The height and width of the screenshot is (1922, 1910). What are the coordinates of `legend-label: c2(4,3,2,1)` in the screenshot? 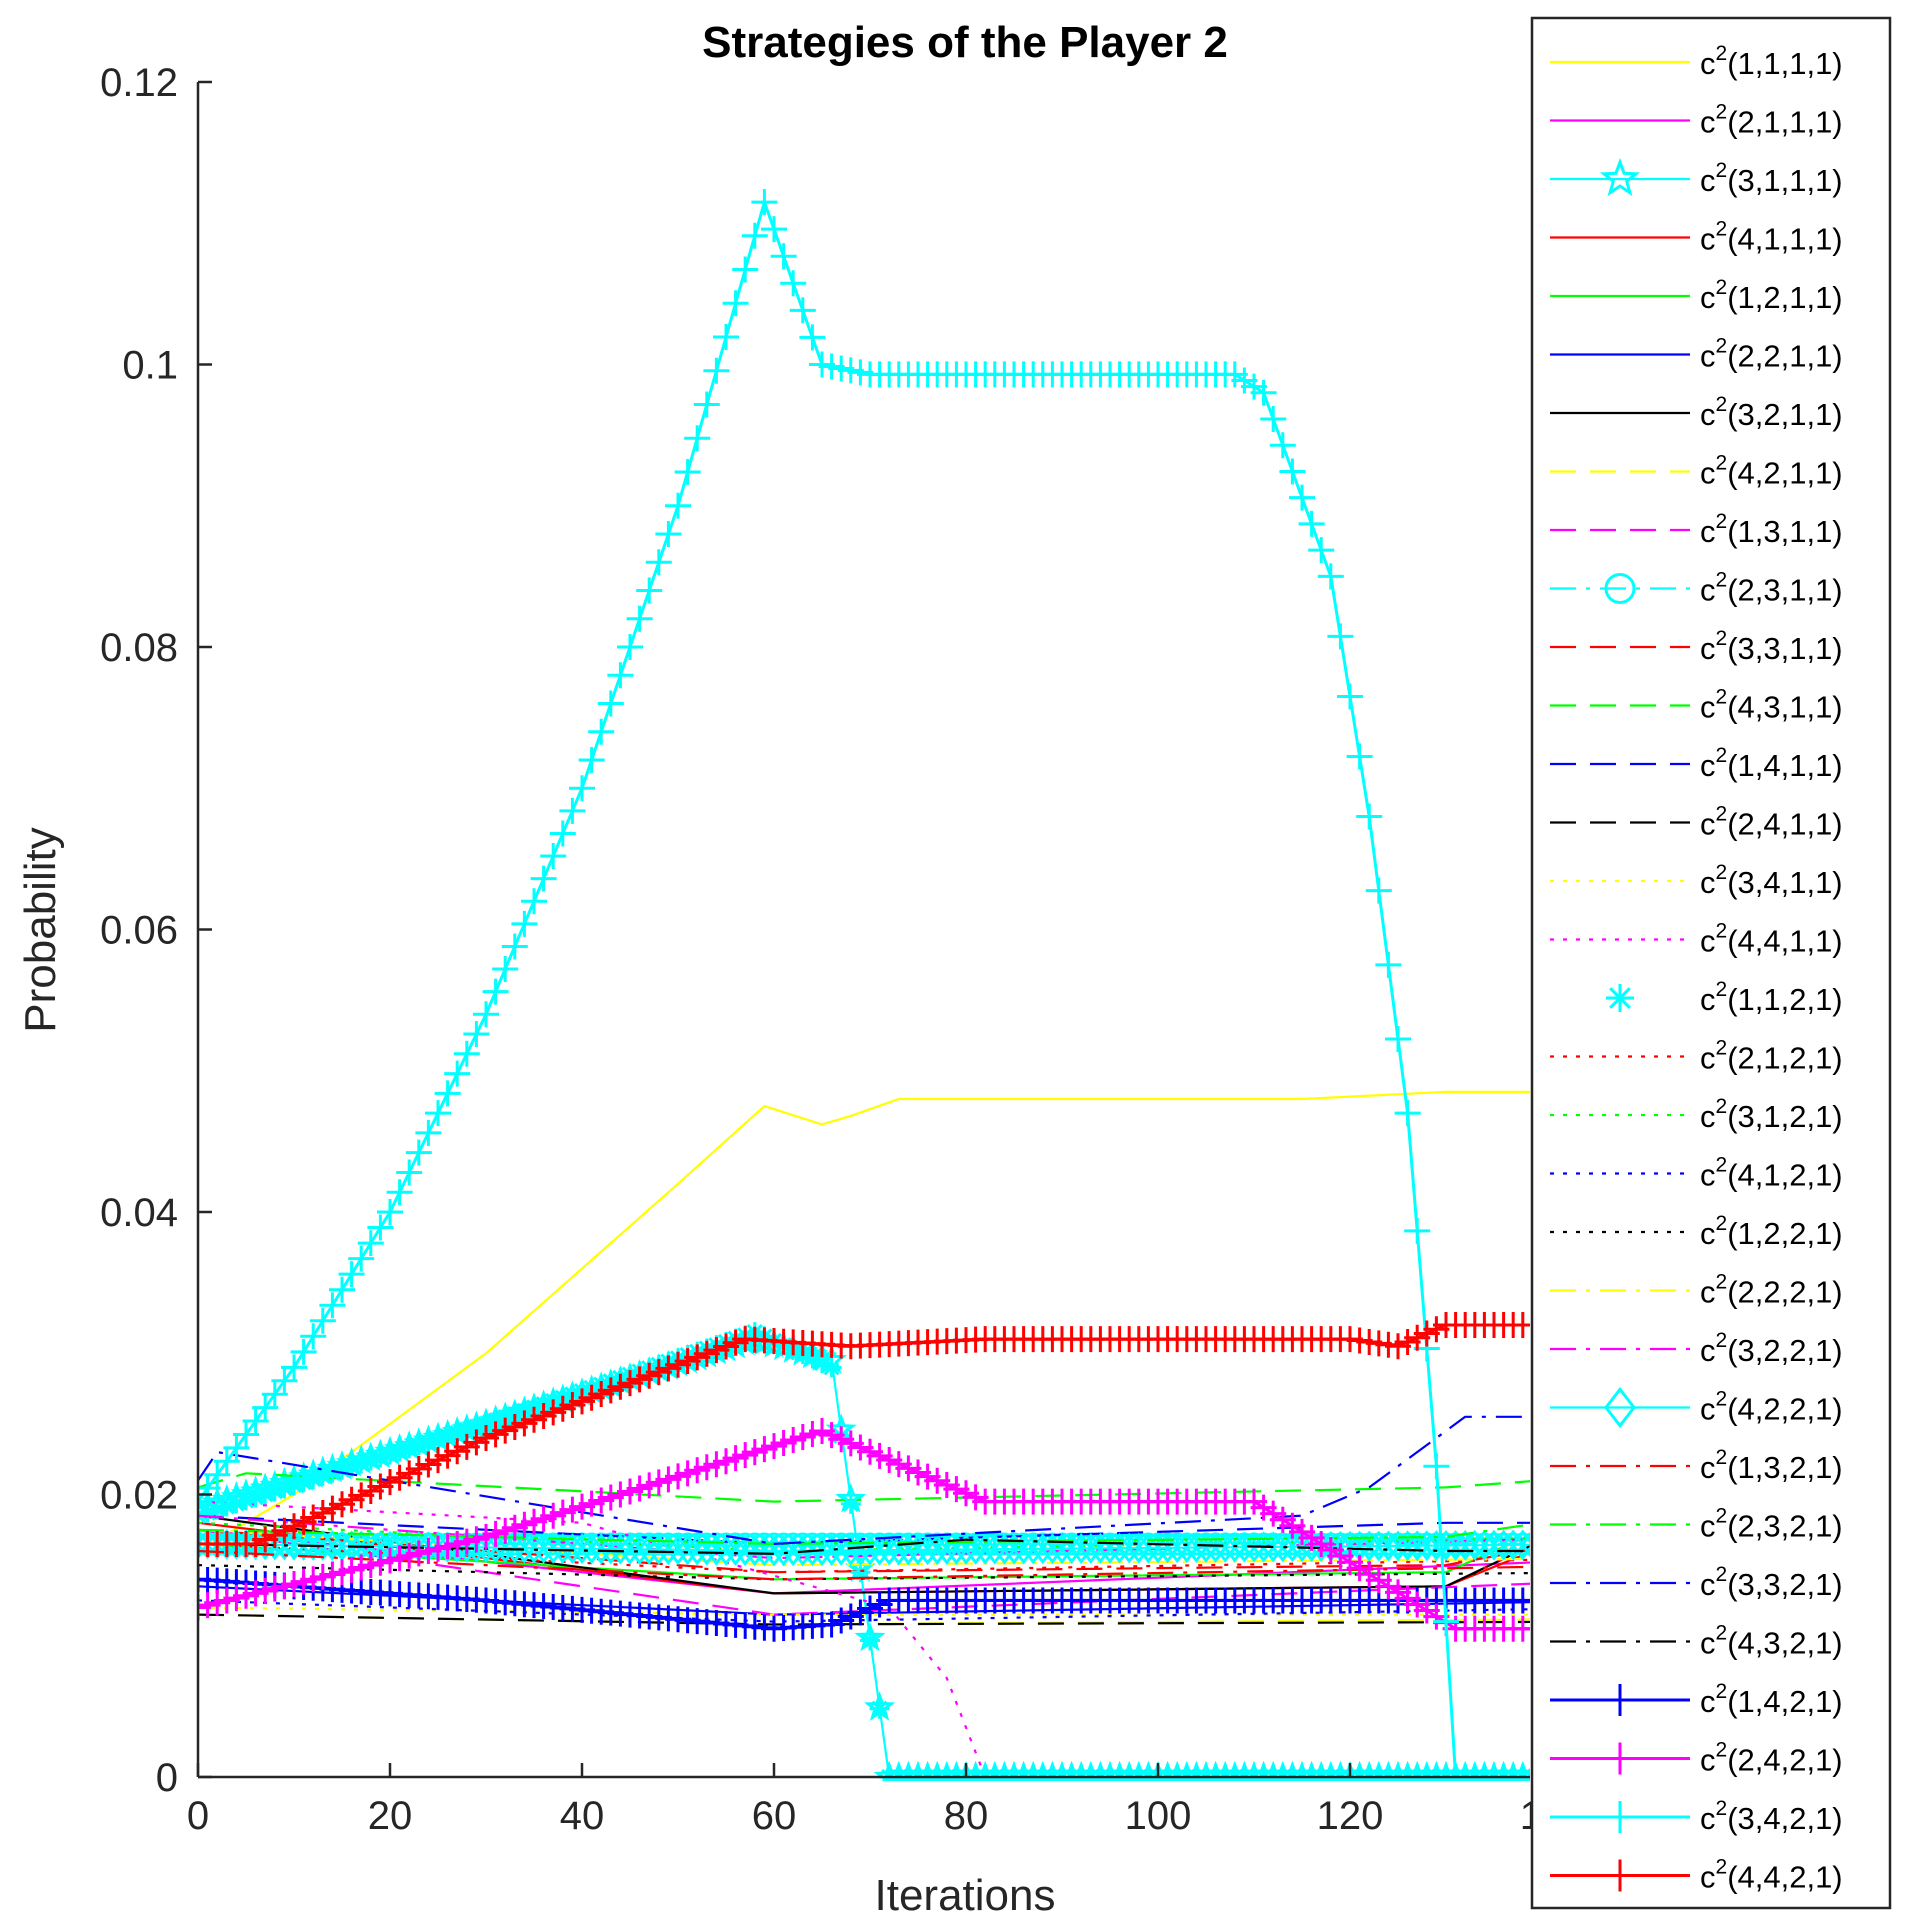 It's located at (1771, 1641).